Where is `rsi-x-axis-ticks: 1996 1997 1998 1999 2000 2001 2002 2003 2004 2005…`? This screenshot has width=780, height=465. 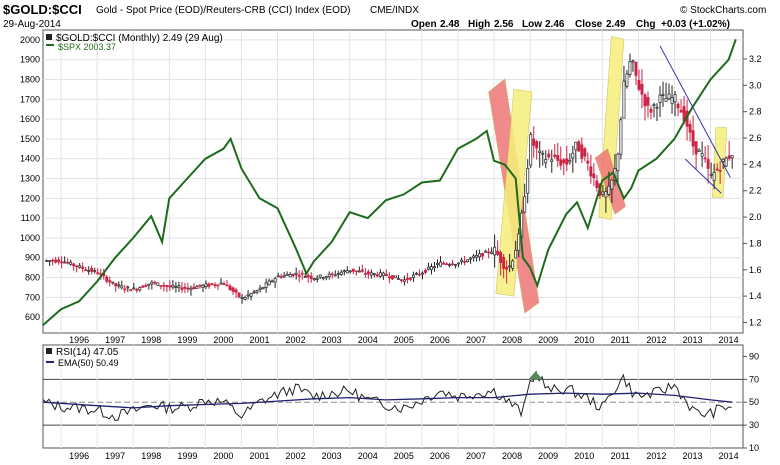 rsi-x-axis-ticks: 1996 1997 1998 1999 2000 2001 2002 2003 2004 2005… is located at coordinates (404, 456).